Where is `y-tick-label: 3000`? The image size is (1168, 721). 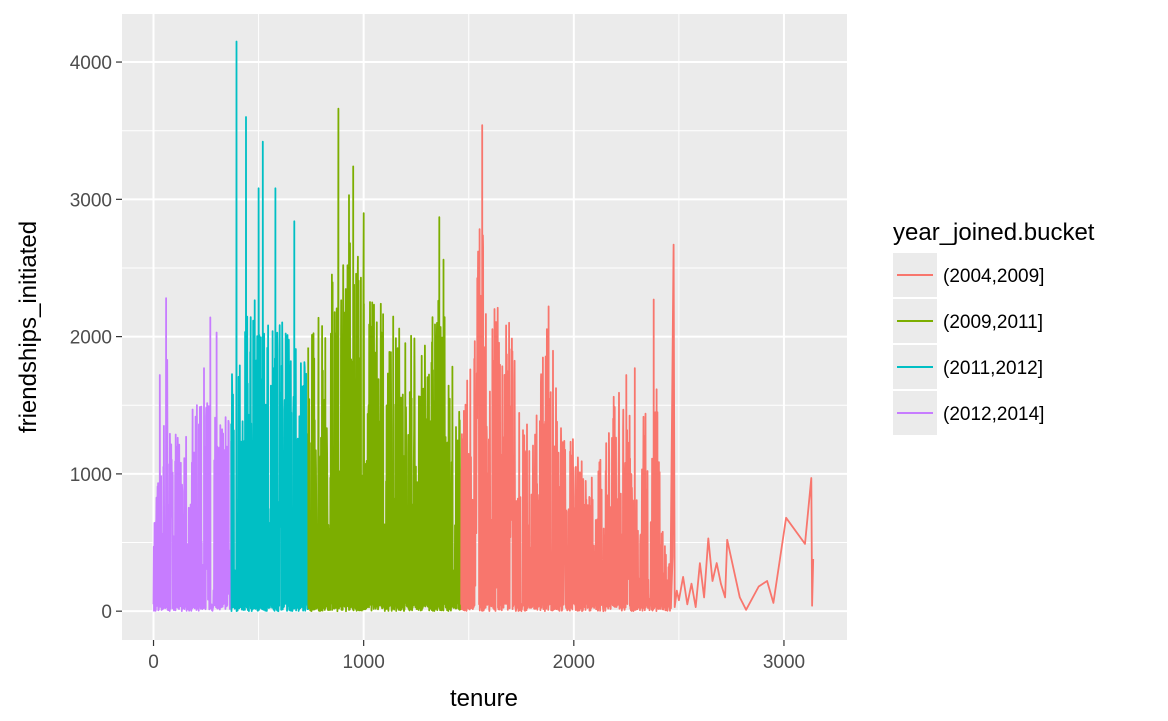 y-tick-label: 3000 is located at coordinates (91, 200).